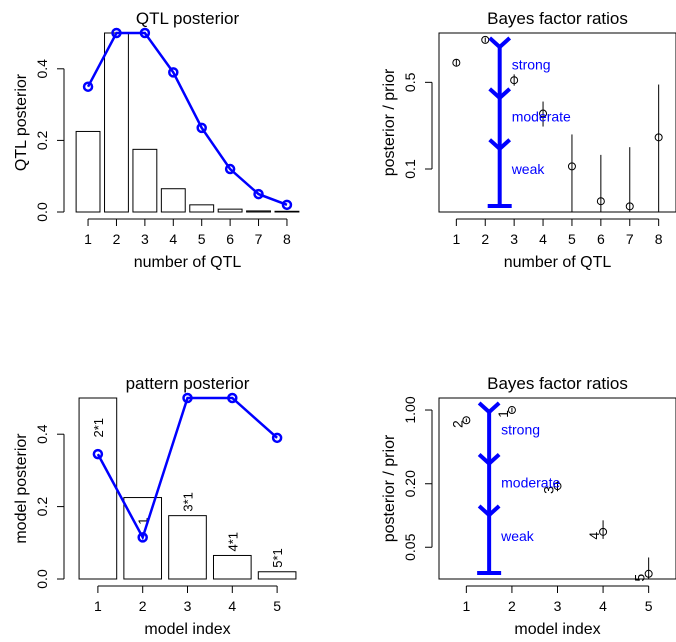  What do you see at coordinates (188, 262) in the screenshot?
I see `x-axis-label: number of QTL` at bounding box center [188, 262].